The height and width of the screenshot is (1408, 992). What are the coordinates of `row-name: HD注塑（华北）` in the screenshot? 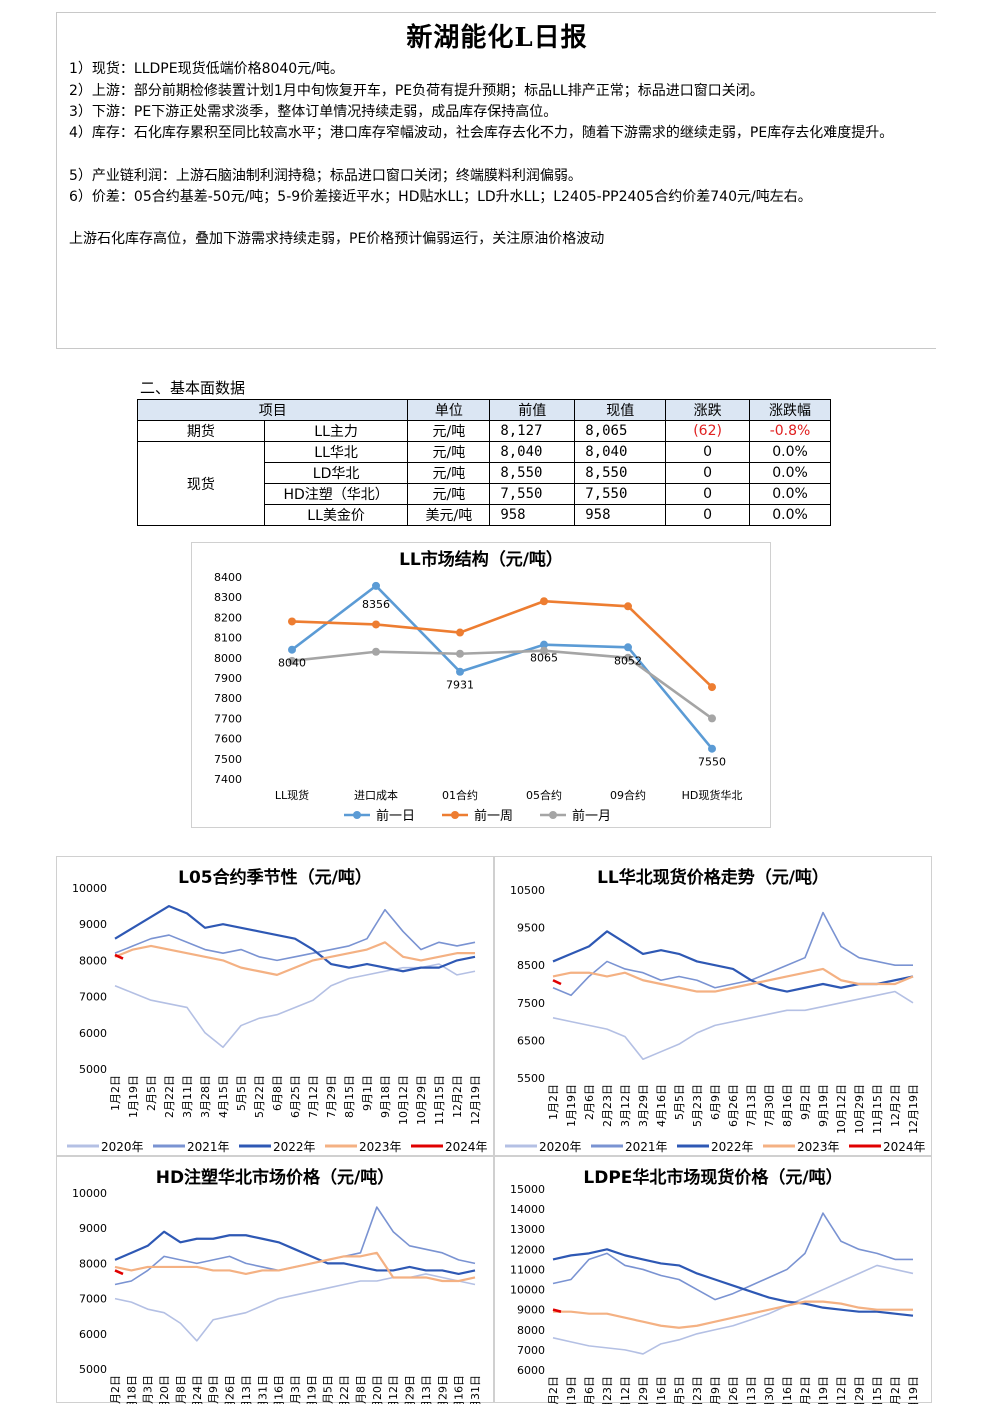 It's located at (336, 494).